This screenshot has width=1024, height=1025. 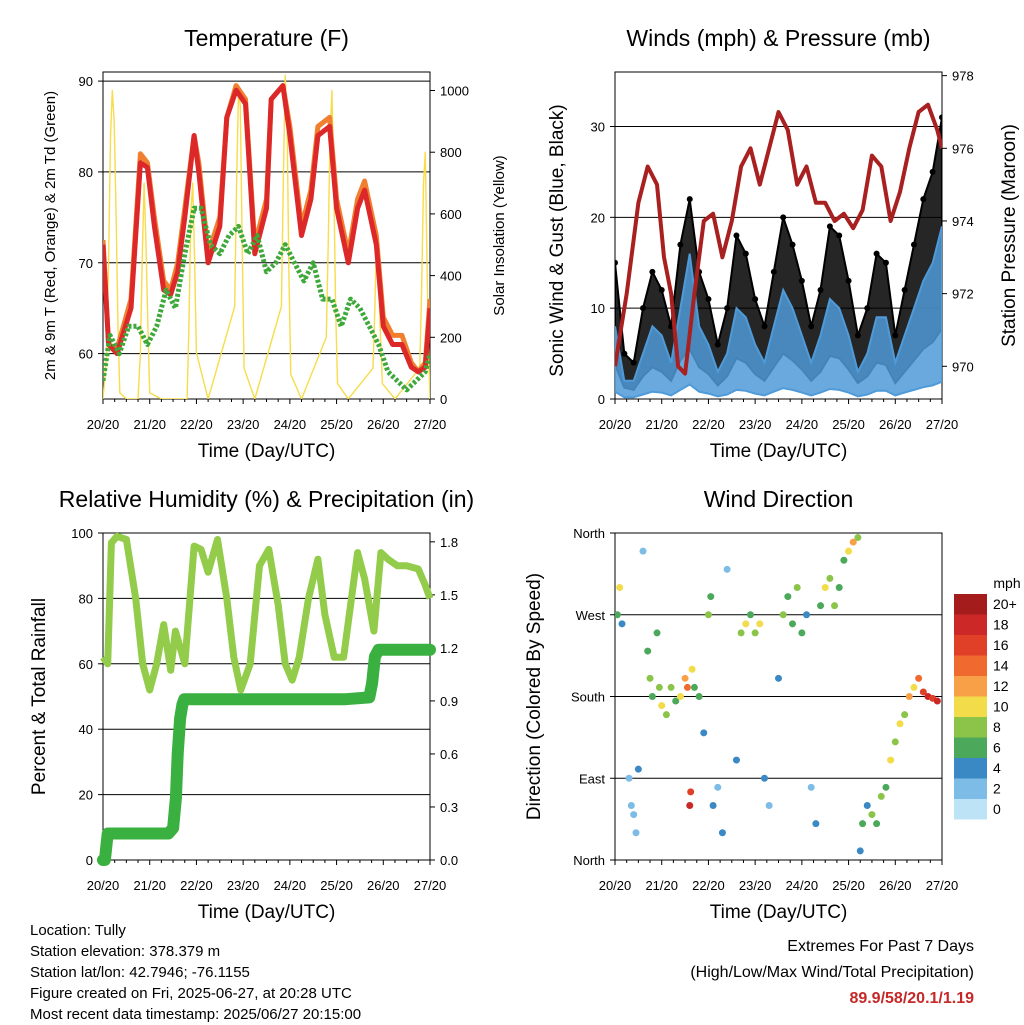 What do you see at coordinates (430, 424) in the screenshot?
I see `x-tick-label: 27/20` at bounding box center [430, 424].